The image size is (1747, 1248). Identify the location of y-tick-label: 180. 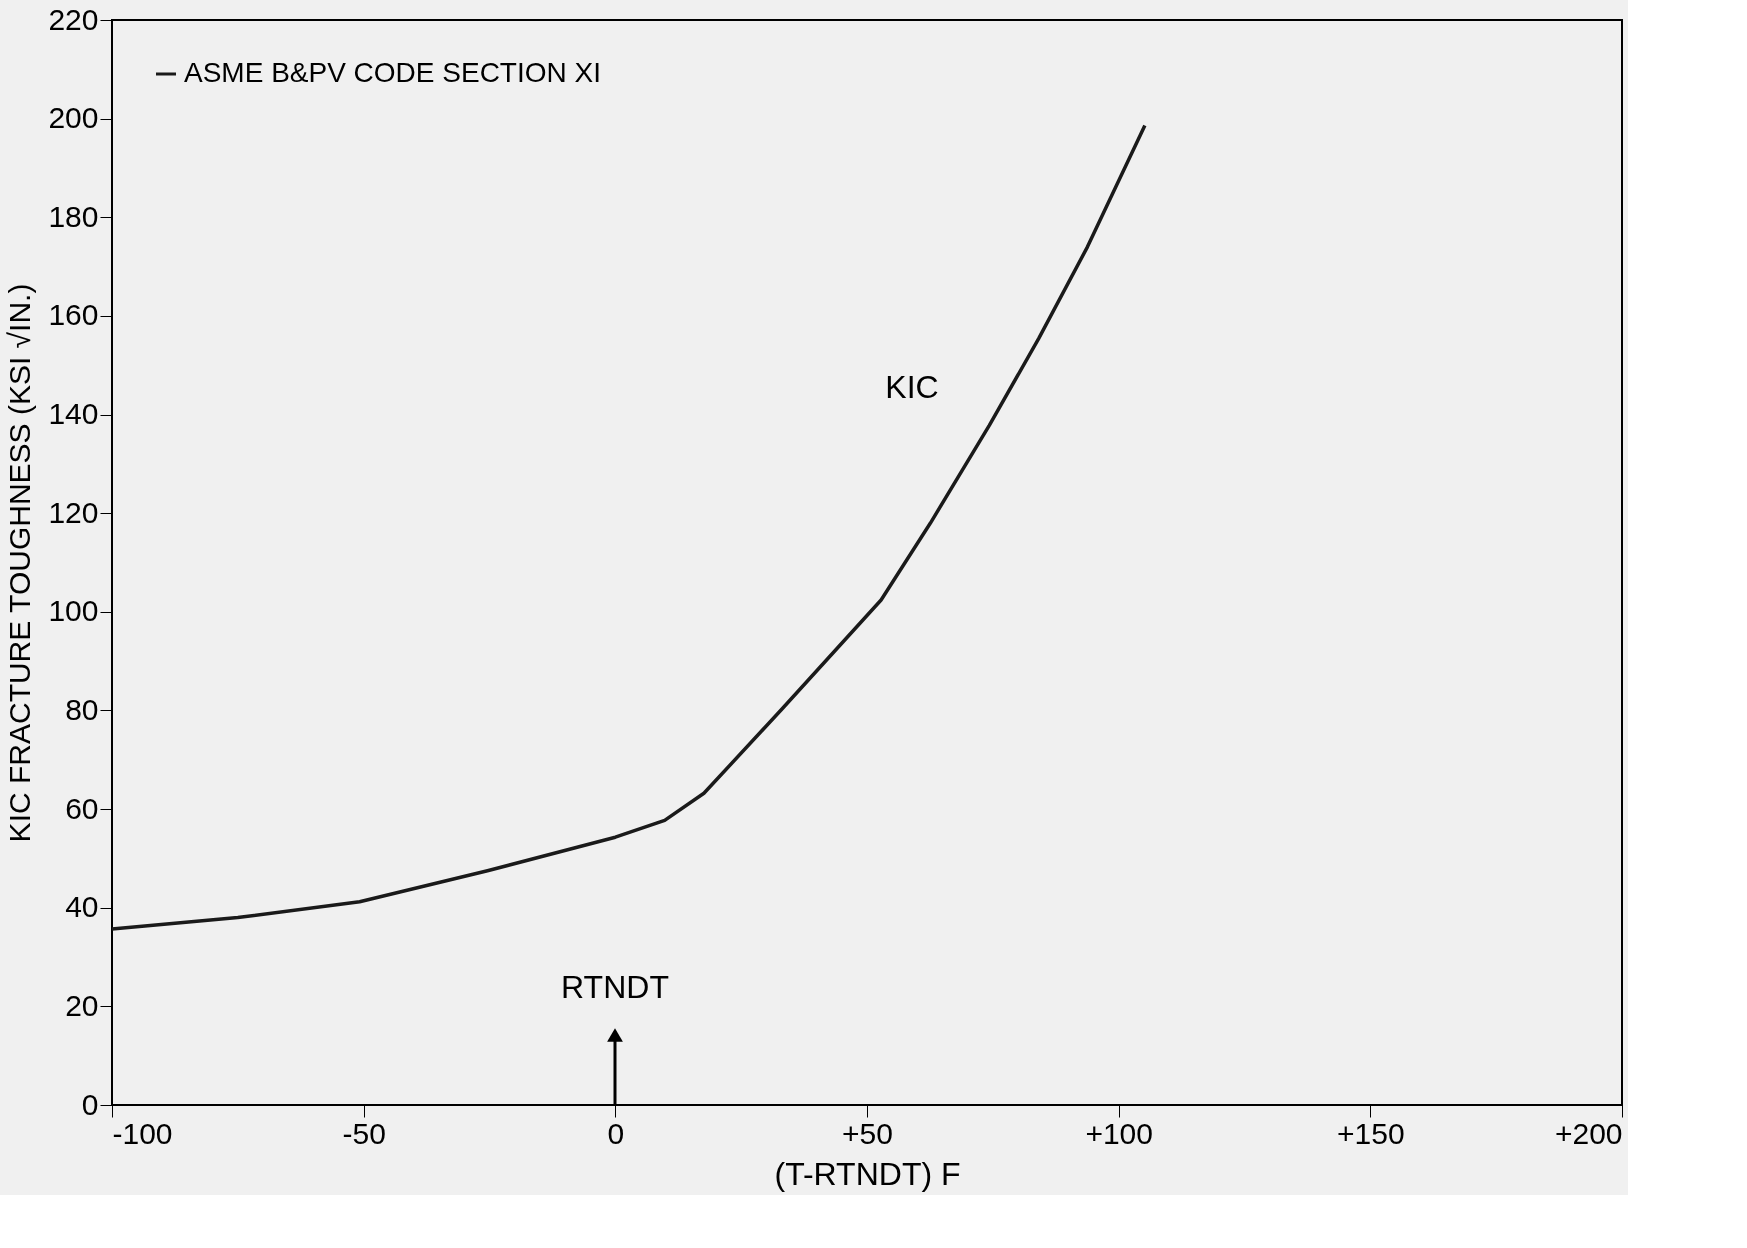
(73, 216).